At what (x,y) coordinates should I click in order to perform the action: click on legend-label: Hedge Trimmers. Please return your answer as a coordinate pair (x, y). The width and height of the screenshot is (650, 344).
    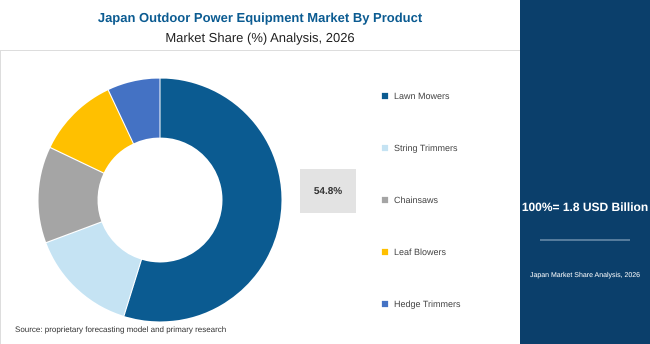
    Looking at the image, I should click on (428, 304).